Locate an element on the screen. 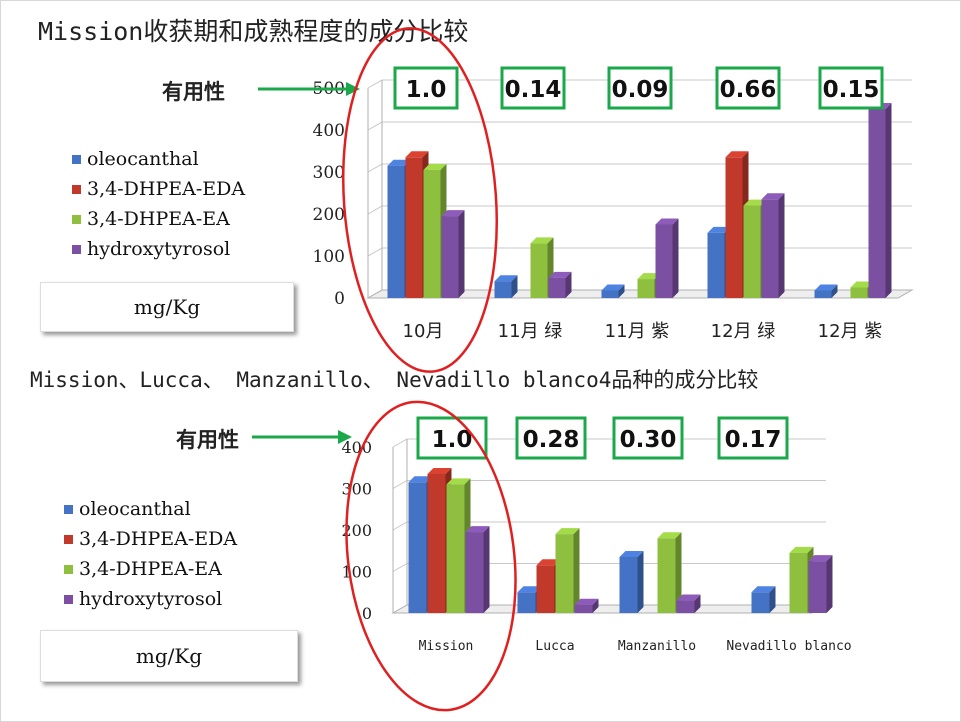  unit-box-top: mg/Kg is located at coordinates (167, 307).